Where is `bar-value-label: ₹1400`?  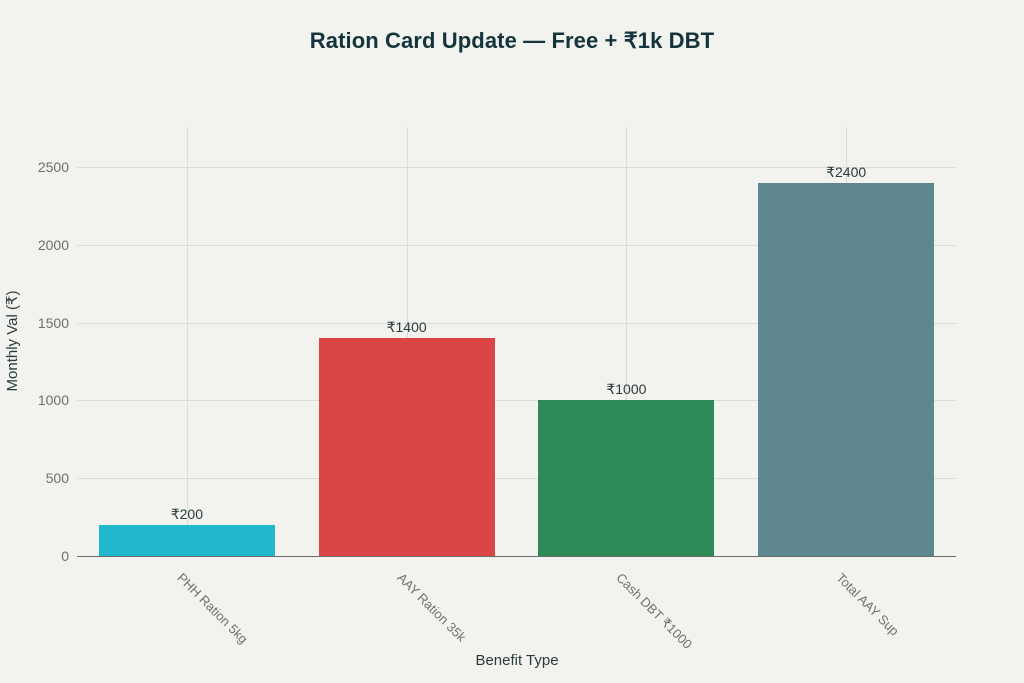 bar-value-label: ₹1400 is located at coordinates (406, 327).